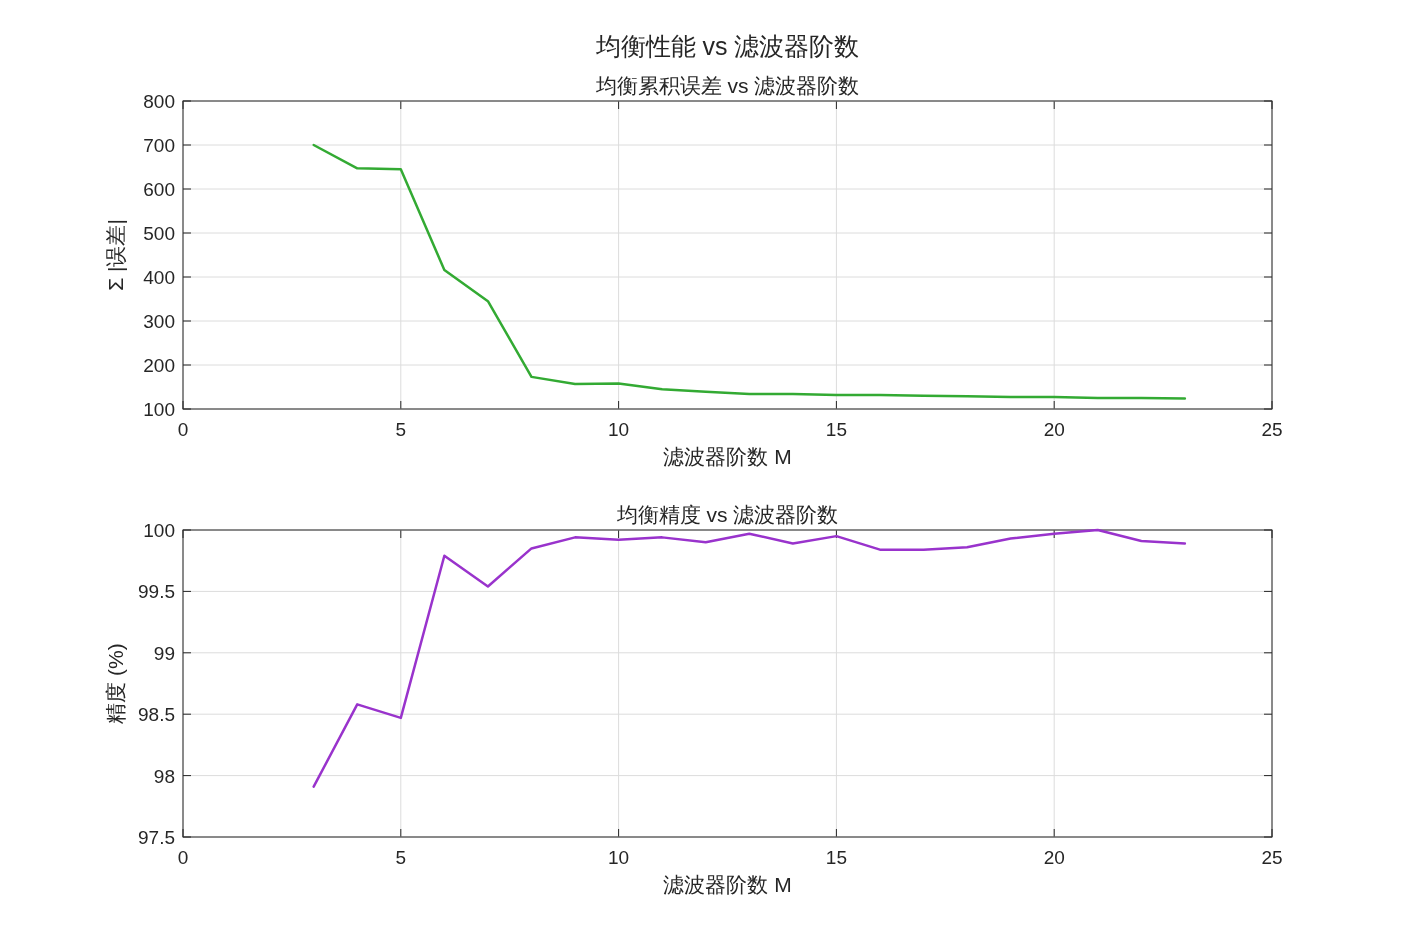 Image resolution: width=1407 pixels, height=938 pixels. Describe the element at coordinates (156, 837) in the screenshot. I see `y-tick-label: 97.5` at that location.